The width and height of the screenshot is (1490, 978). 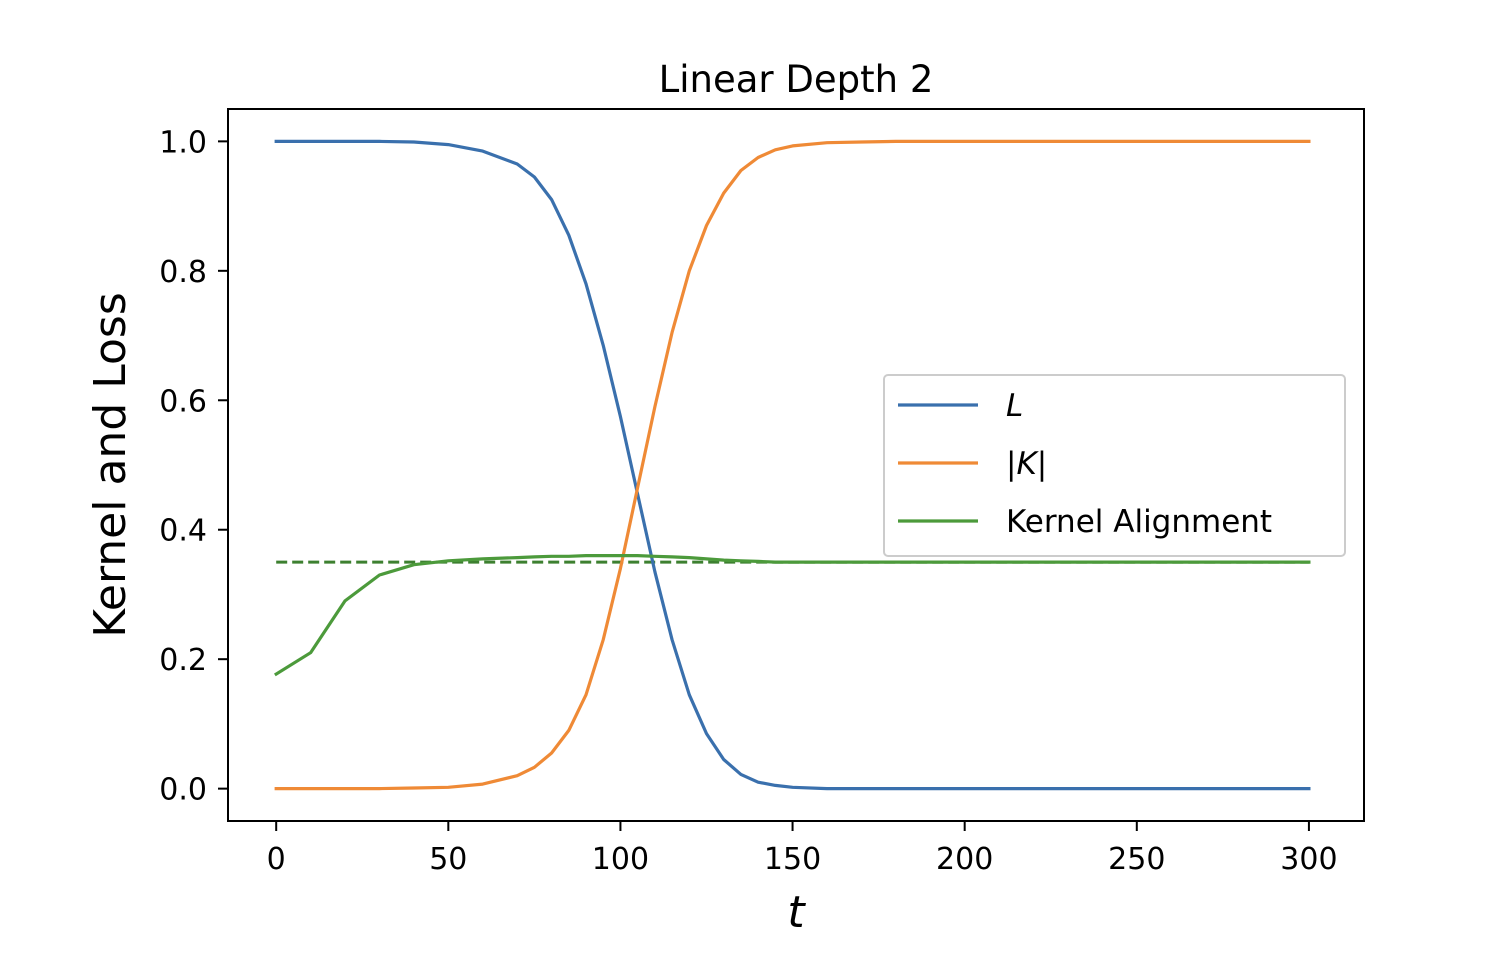 I want to click on y-tick-label: 0.4, so click(x=183, y=531).